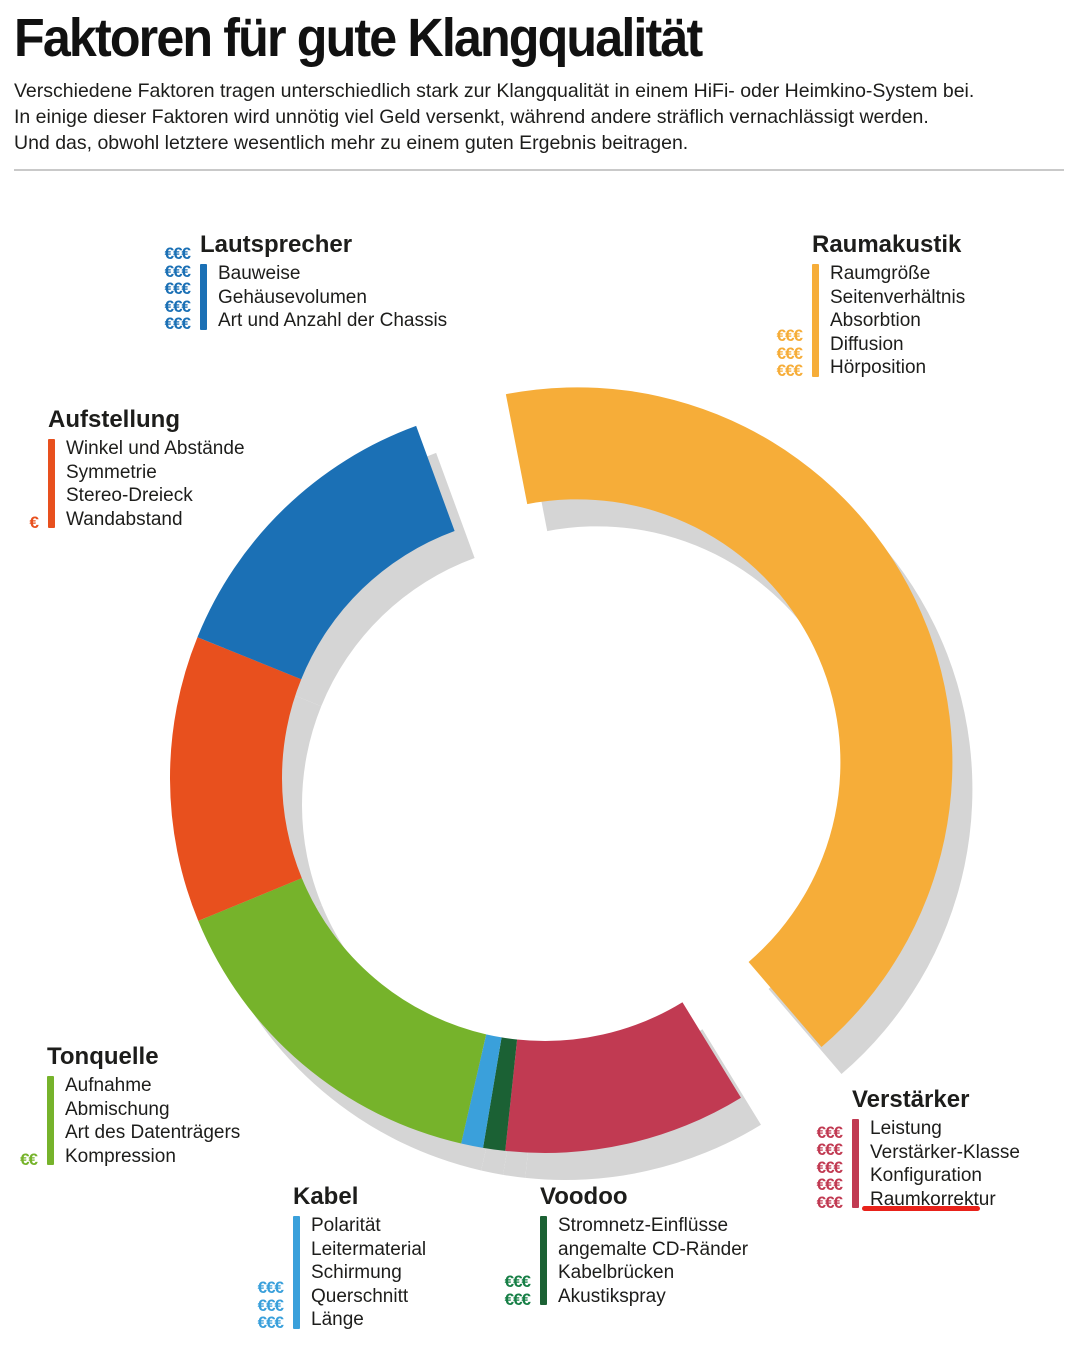 The height and width of the screenshot is (1345, 1078). What do you see at coordinates (158, 288) in the screenshot?
I see `cost-euros-lautsprecher: €€€ €€€ €€€ €€€ €€€` at bounding box center [158, 288].